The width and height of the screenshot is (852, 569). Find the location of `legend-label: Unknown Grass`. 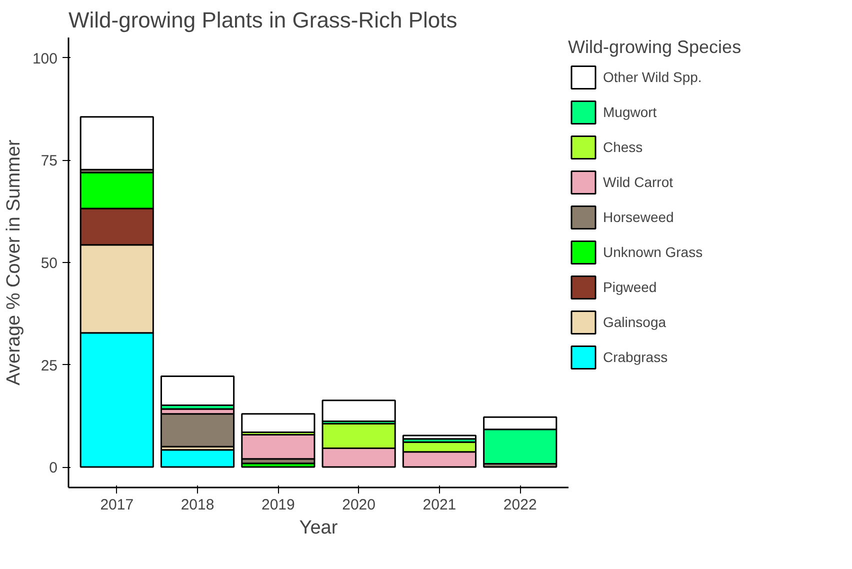

legend-label: Unknown Grass is located at coordinates (653, 252).